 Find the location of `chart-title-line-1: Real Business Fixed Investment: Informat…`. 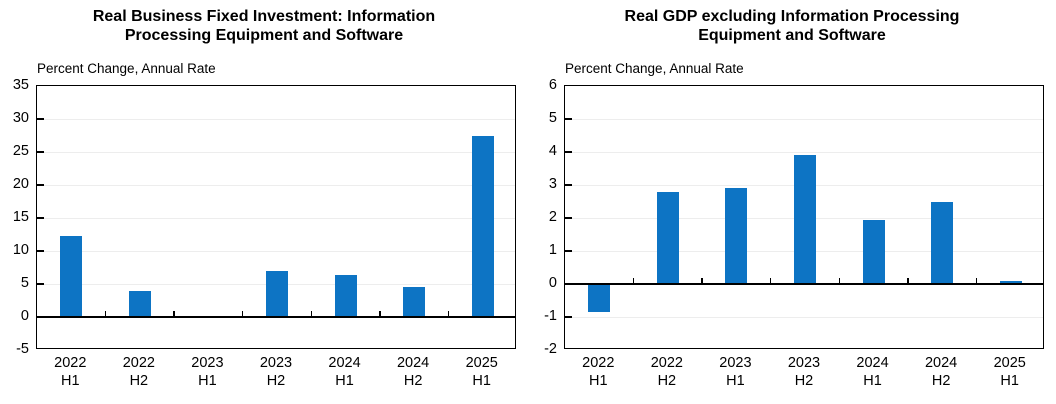

chart-title-line-1: Real Business Fixed Investment: Informat… is located at coordinates (264, 16).